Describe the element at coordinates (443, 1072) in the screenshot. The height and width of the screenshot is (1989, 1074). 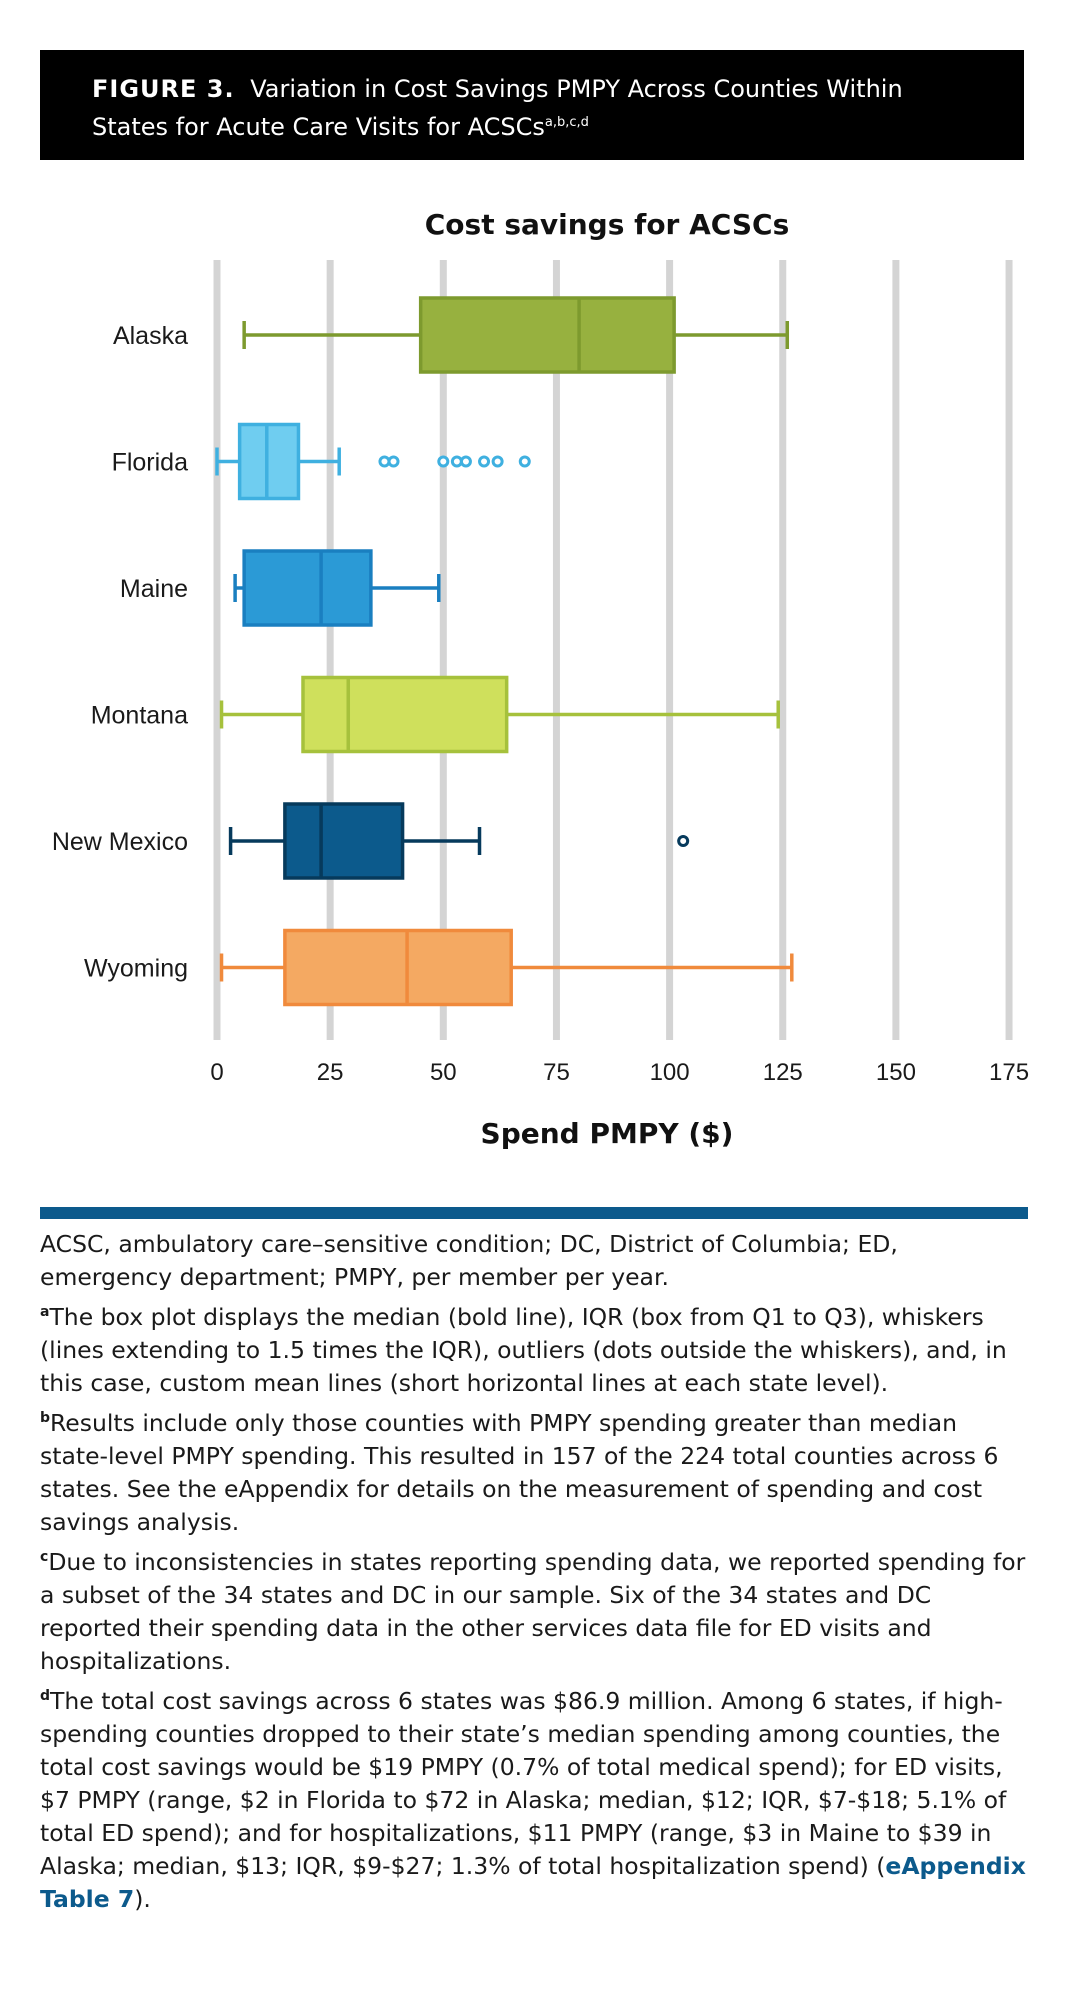
I see `x-tick-label-50: 50` at that location.